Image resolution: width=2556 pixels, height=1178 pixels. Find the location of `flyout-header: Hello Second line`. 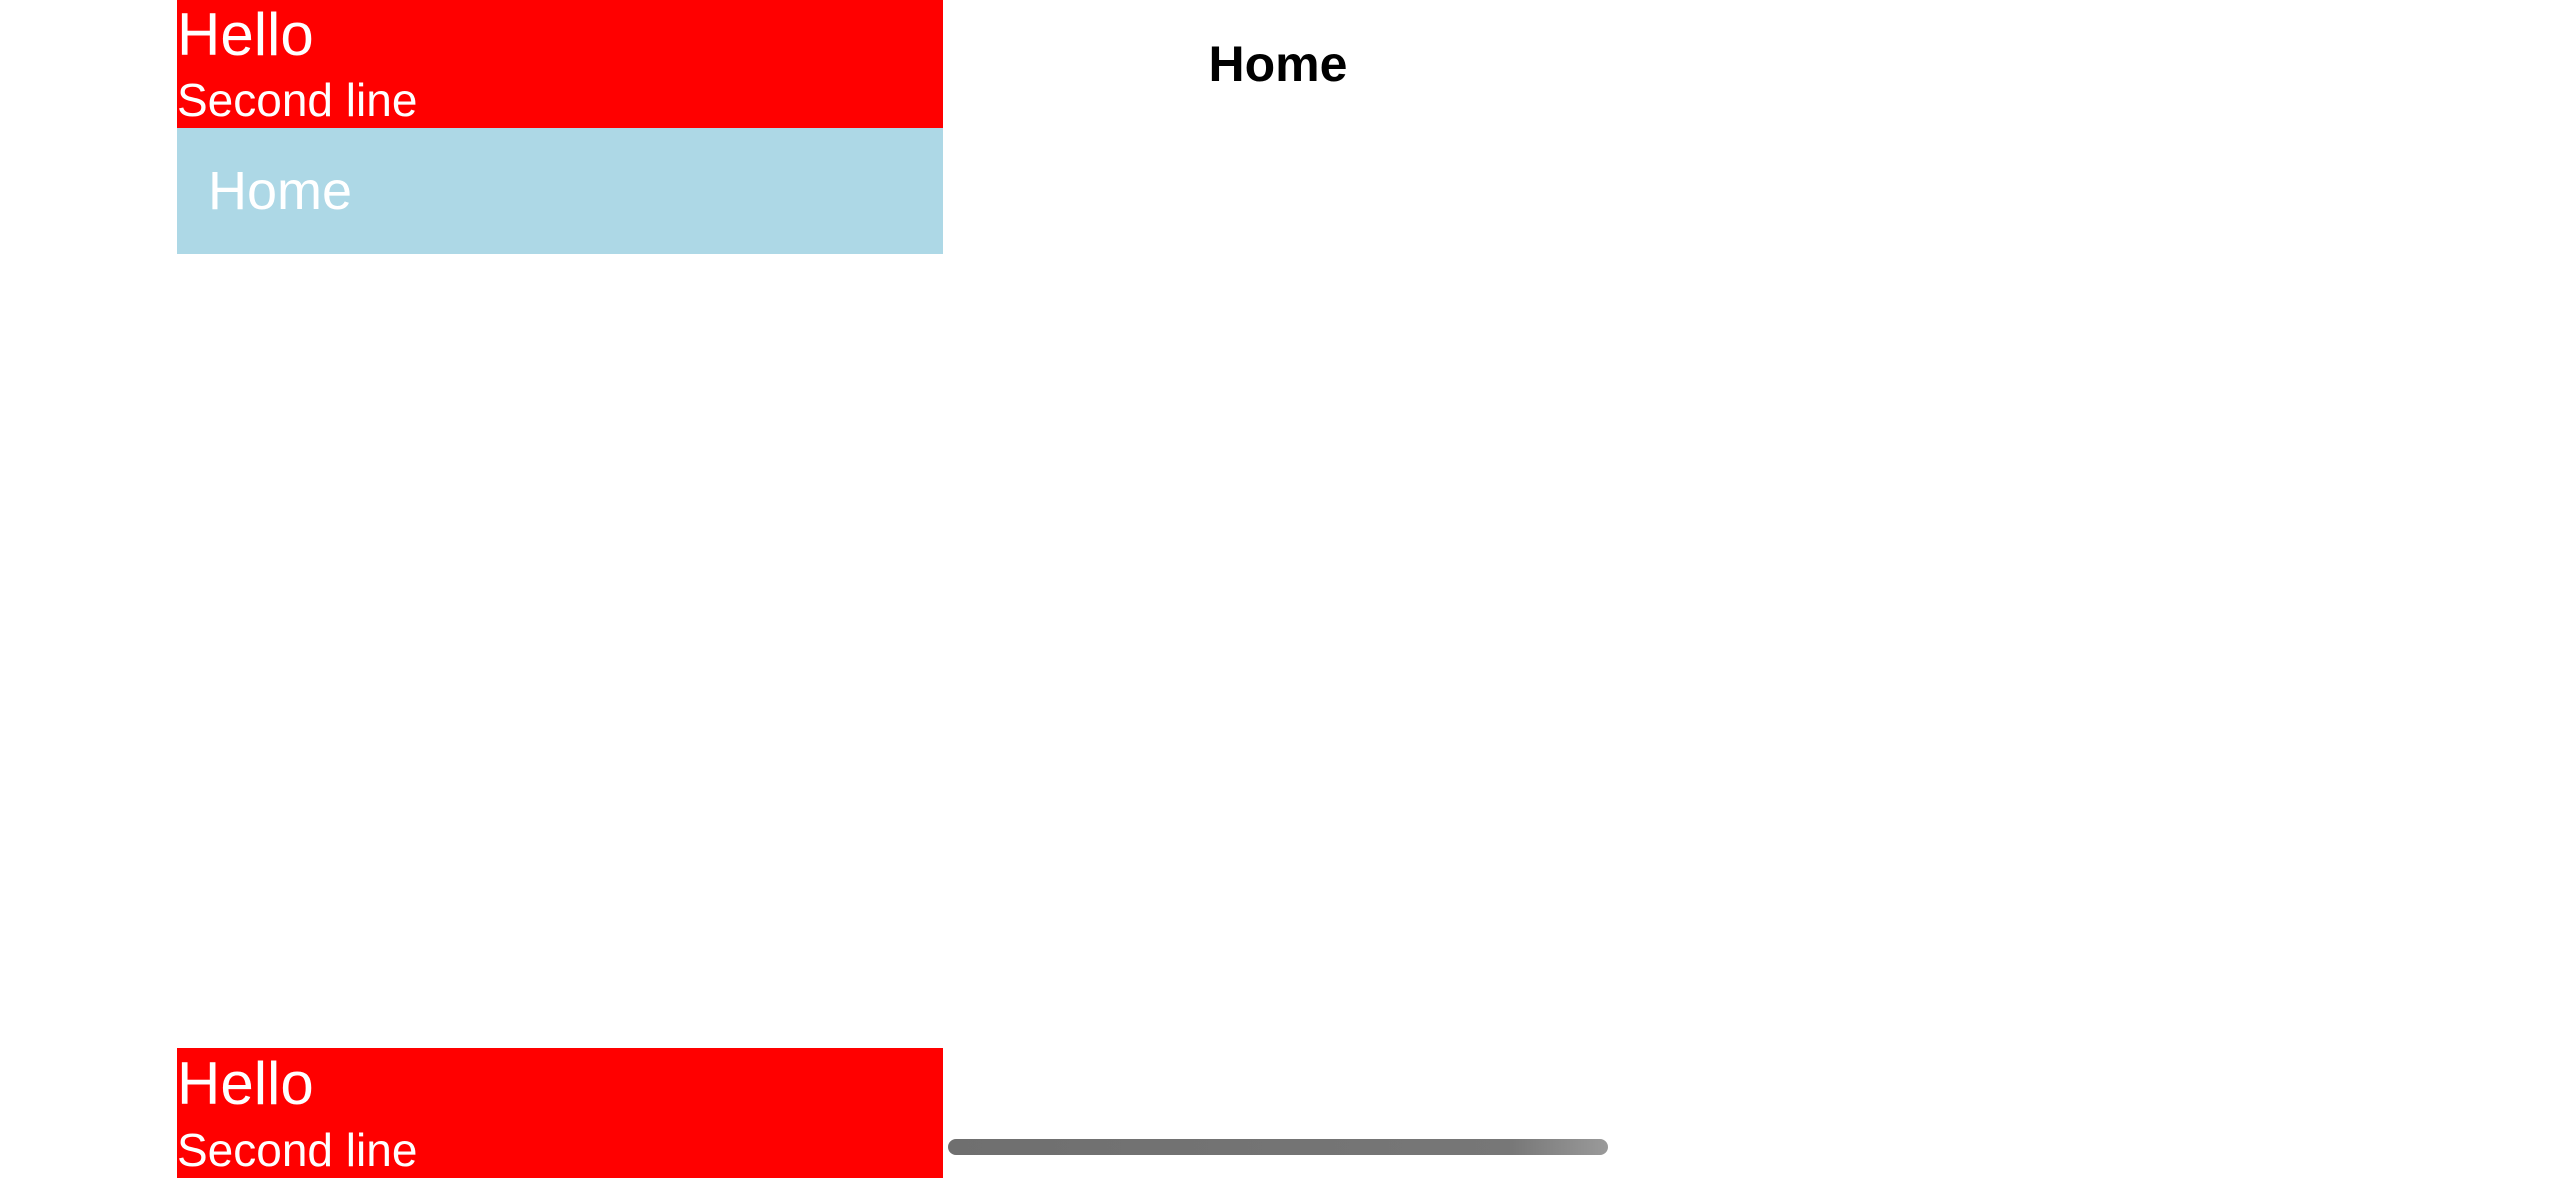

flyout-header: Hello Second line is located at coordinates (560, 64).